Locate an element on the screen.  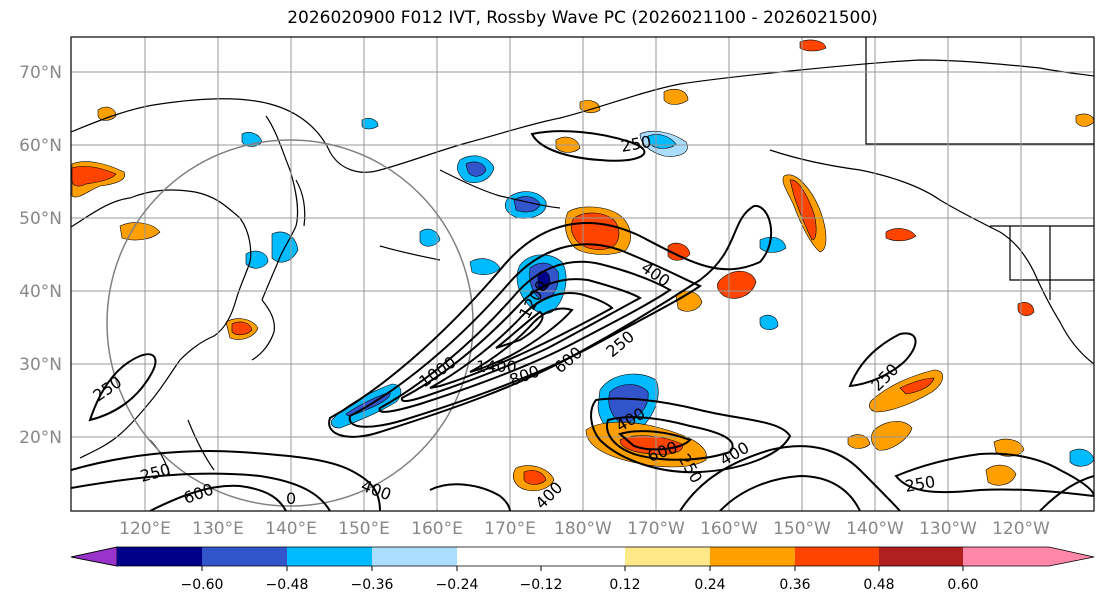
contour-label: 1400 is located at coordinates (496, 366).